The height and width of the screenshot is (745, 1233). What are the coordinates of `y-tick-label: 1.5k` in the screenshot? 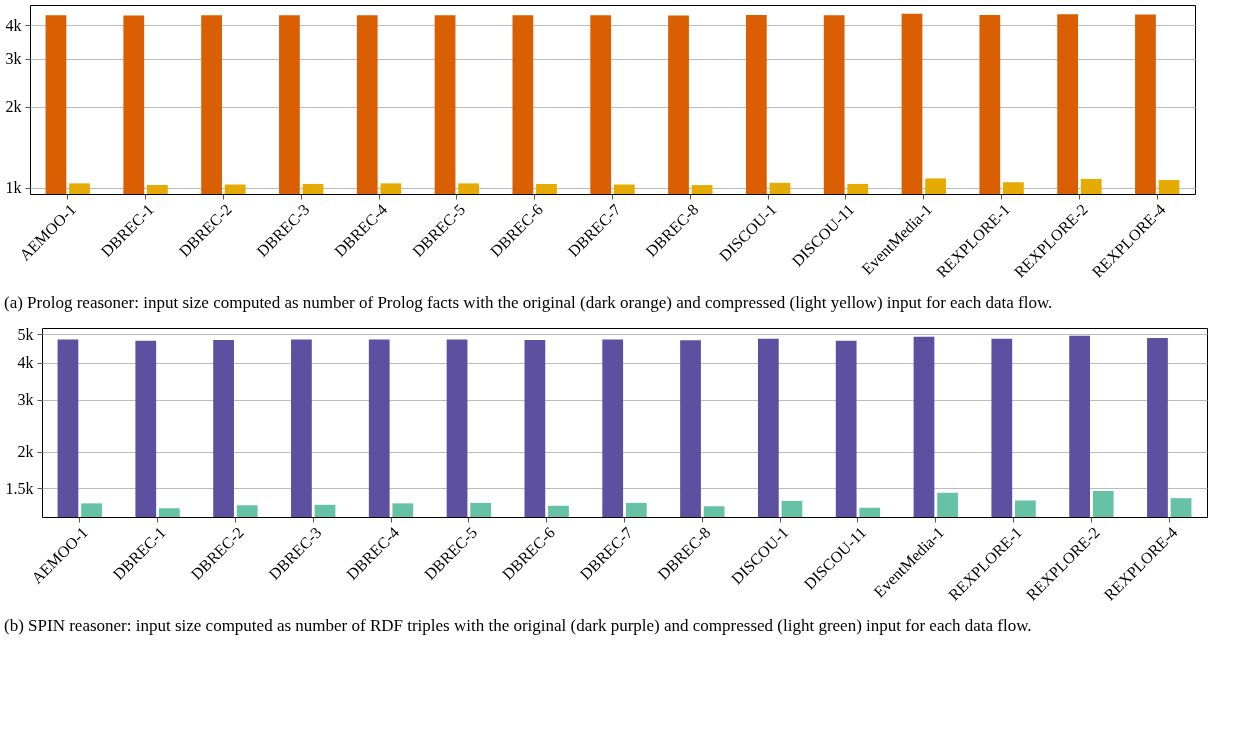 It's located at (19, 488).